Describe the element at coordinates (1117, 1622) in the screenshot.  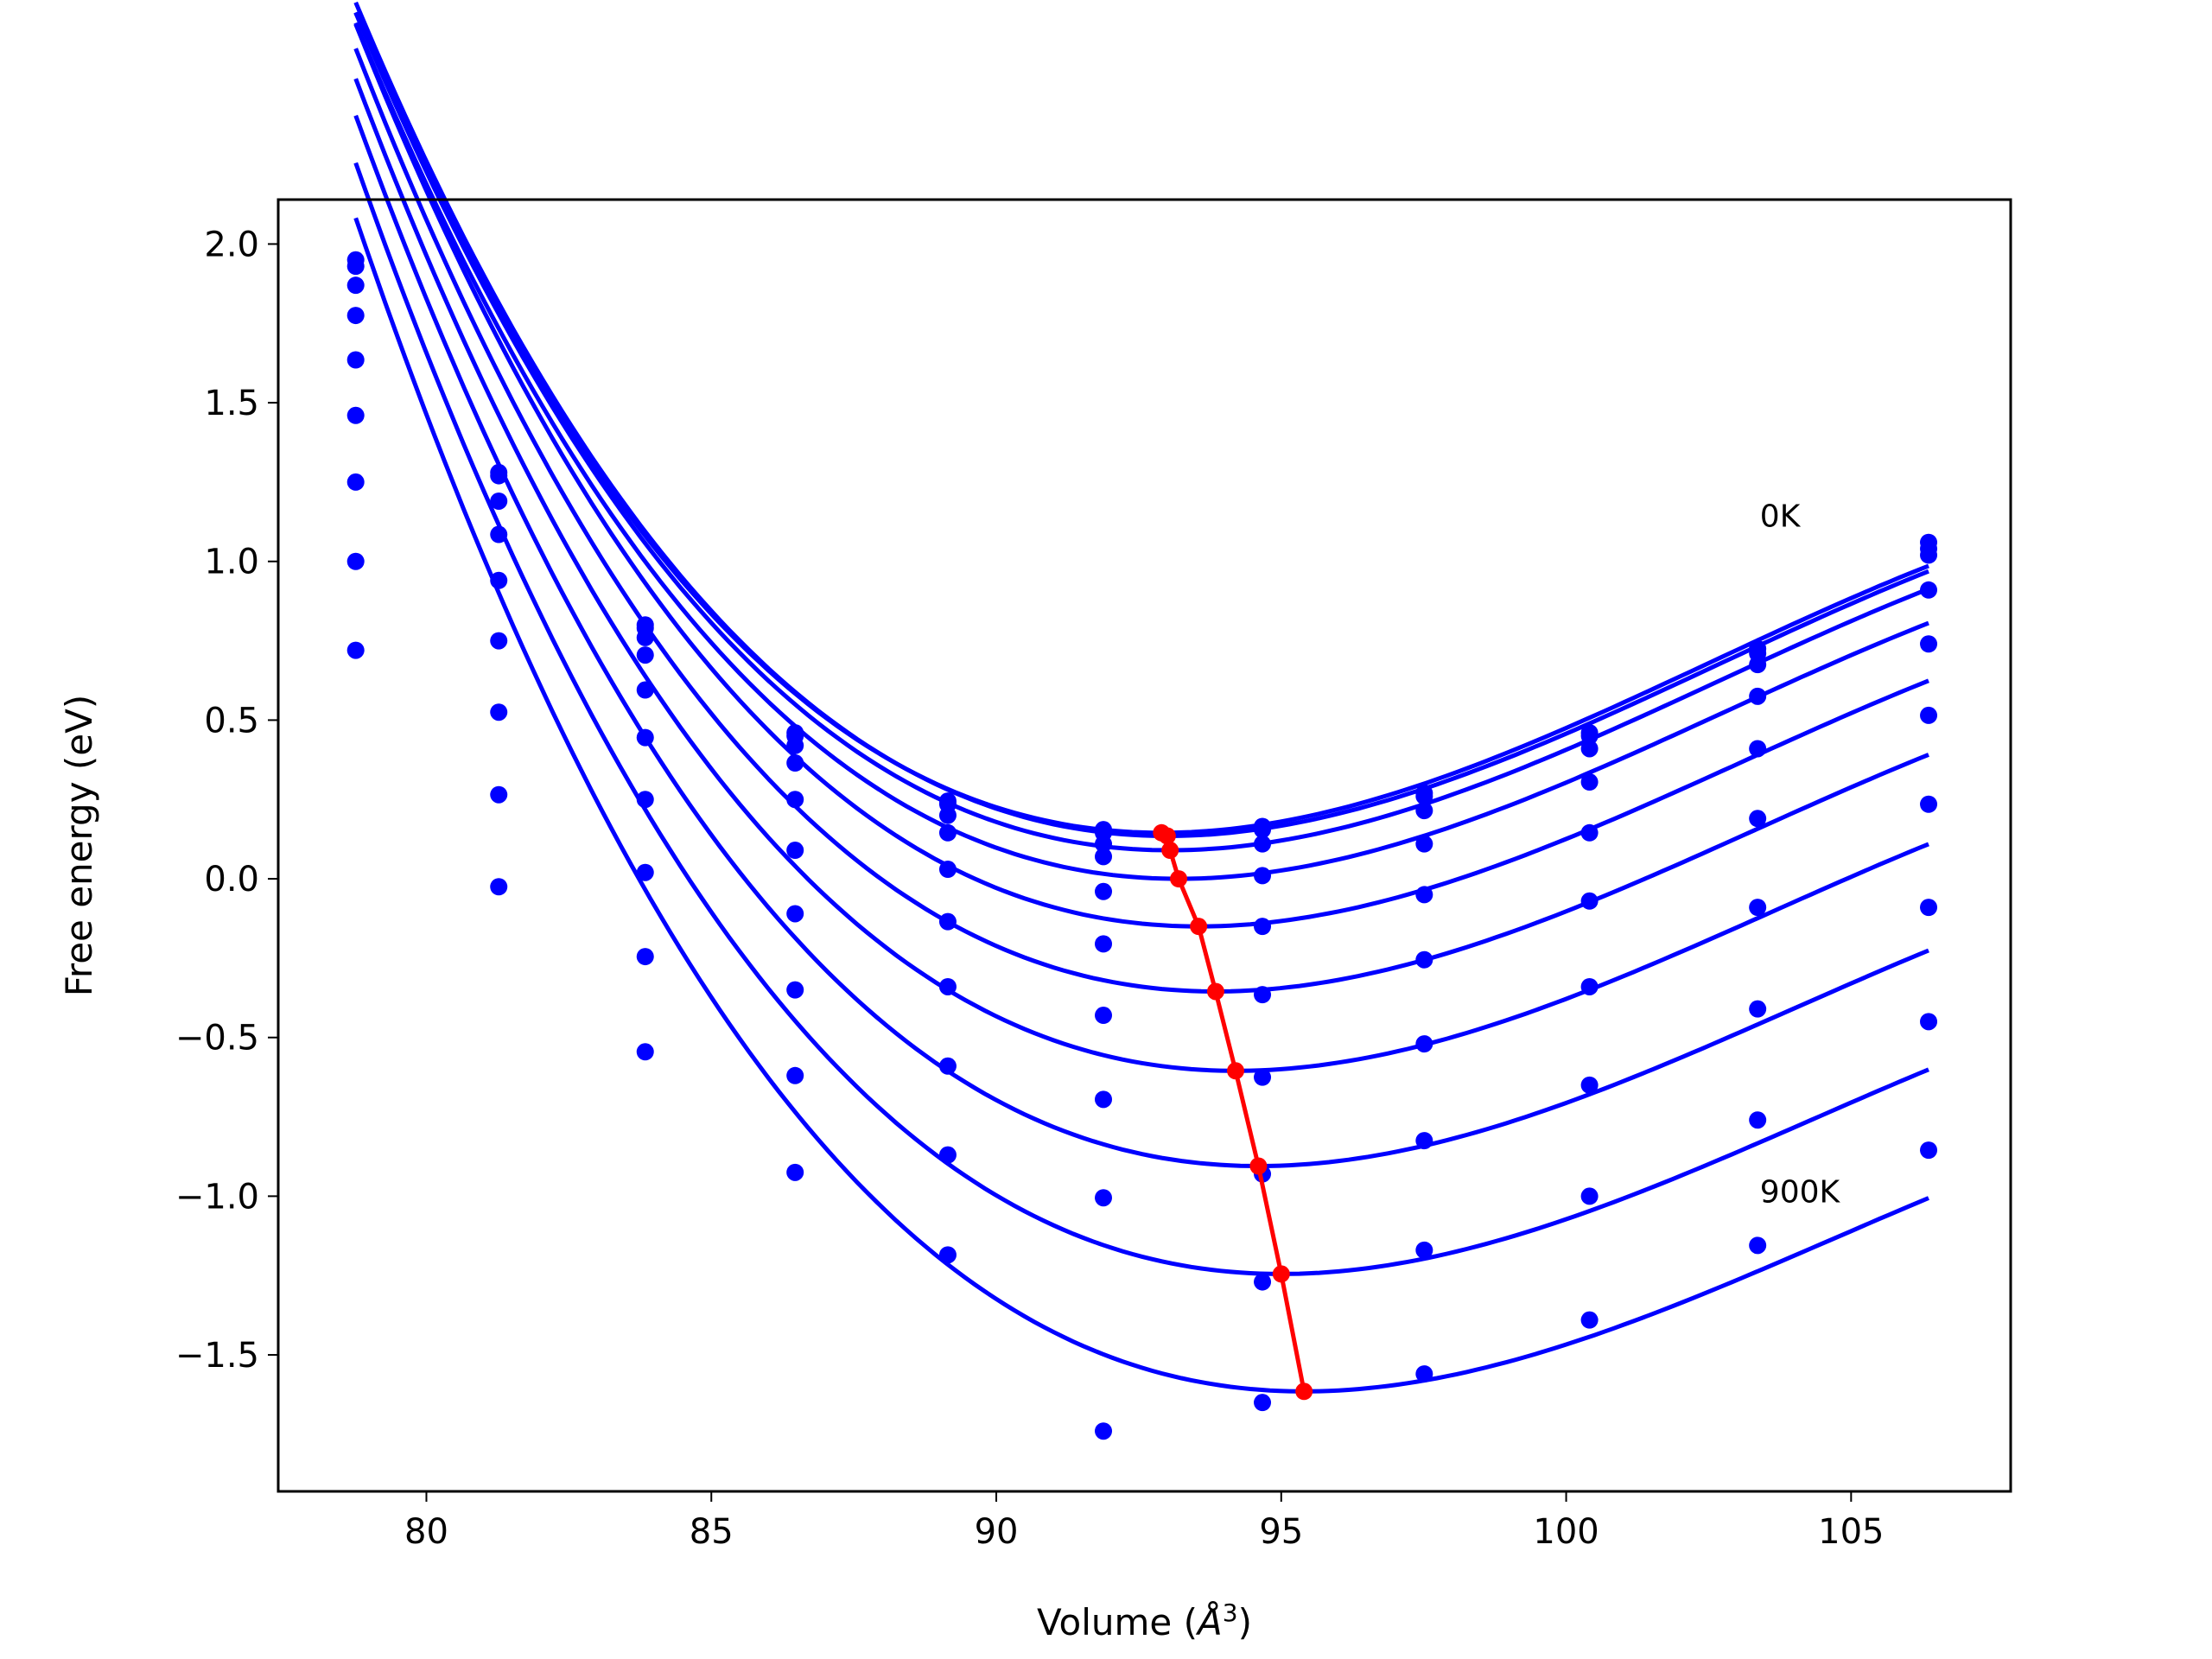
I see `x-axis-title-main: Volume (` at that location.